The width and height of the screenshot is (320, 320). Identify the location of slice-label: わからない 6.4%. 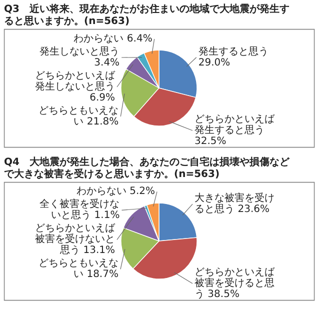
(113, 39).